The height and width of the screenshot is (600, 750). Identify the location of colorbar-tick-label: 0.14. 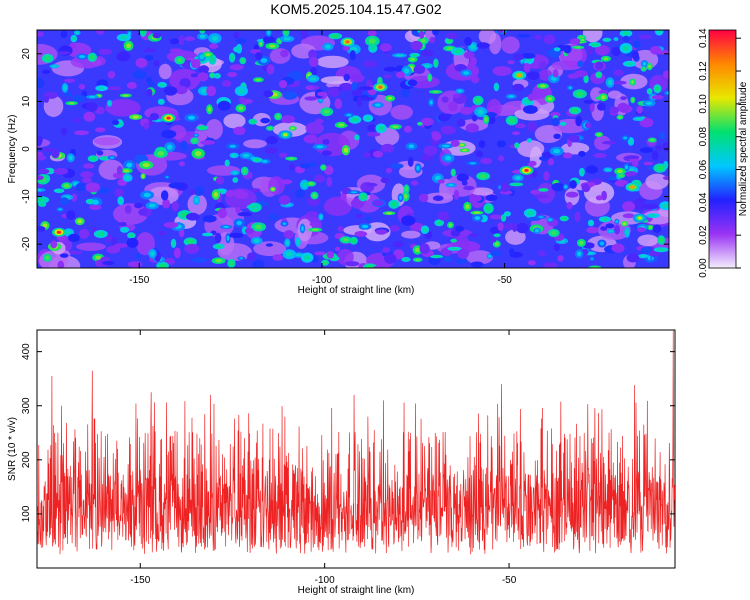
(703, 38).